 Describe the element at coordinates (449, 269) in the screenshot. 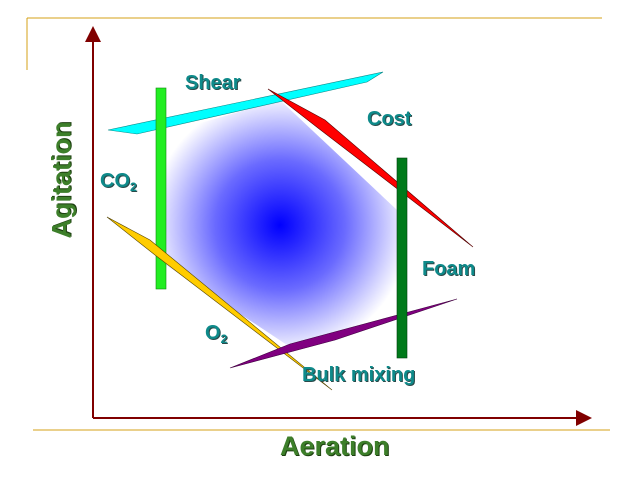

I see `foam-label: Foam` at that location.